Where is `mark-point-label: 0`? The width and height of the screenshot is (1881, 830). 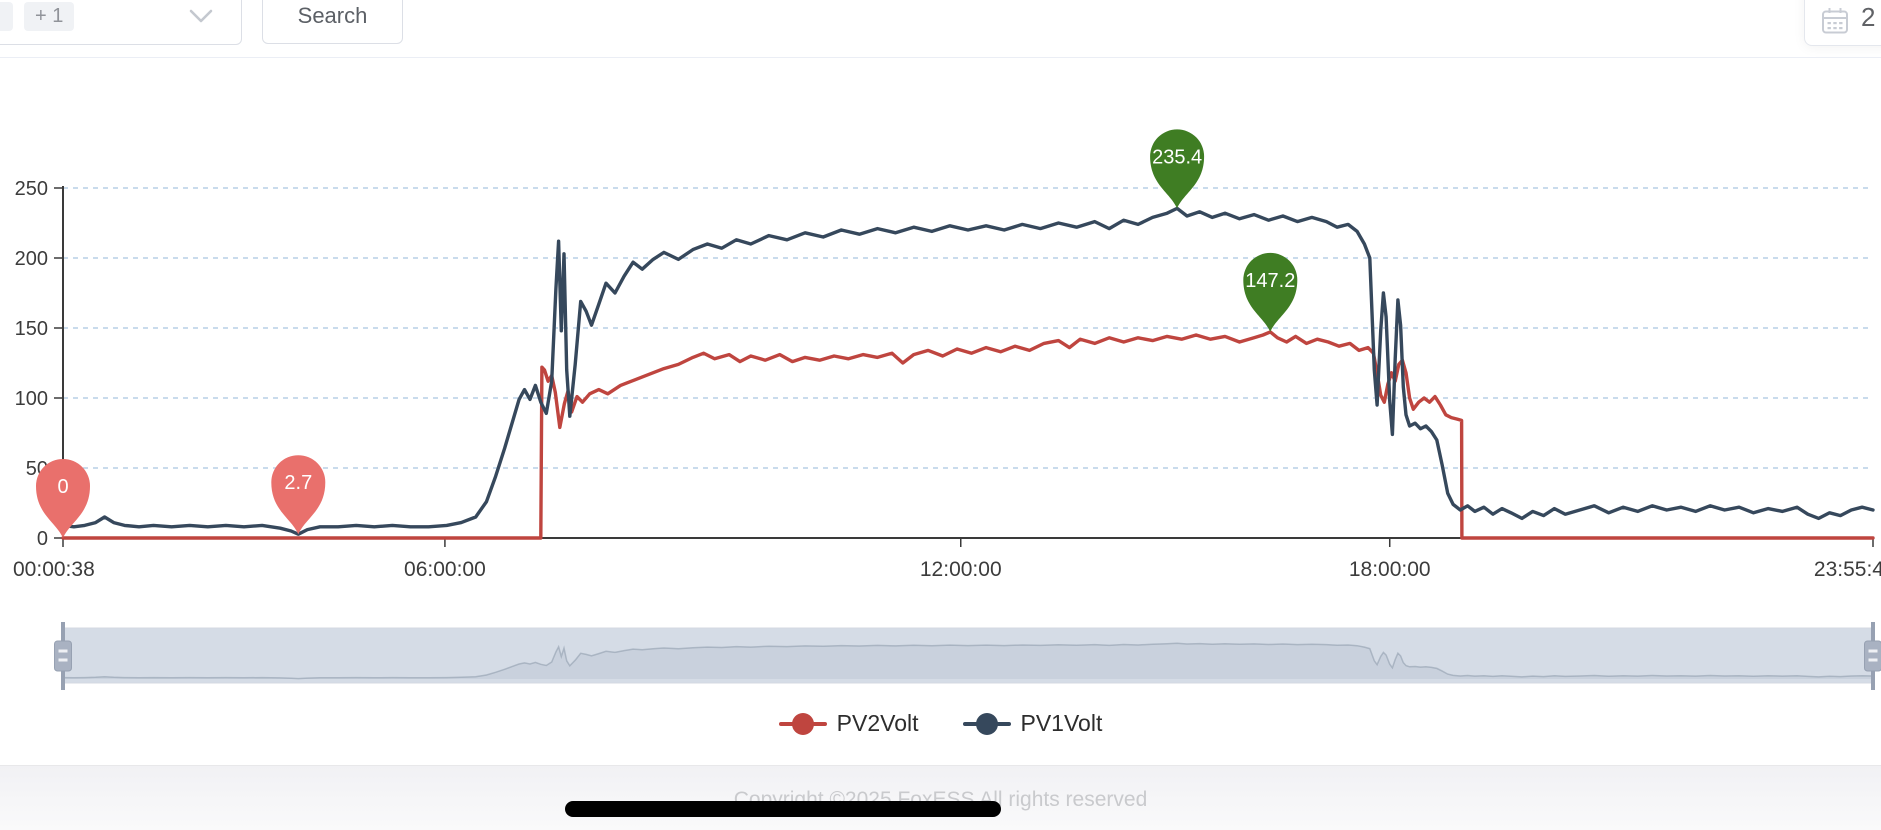
mark-point-label: 0 is located at coordinates (62, 487).